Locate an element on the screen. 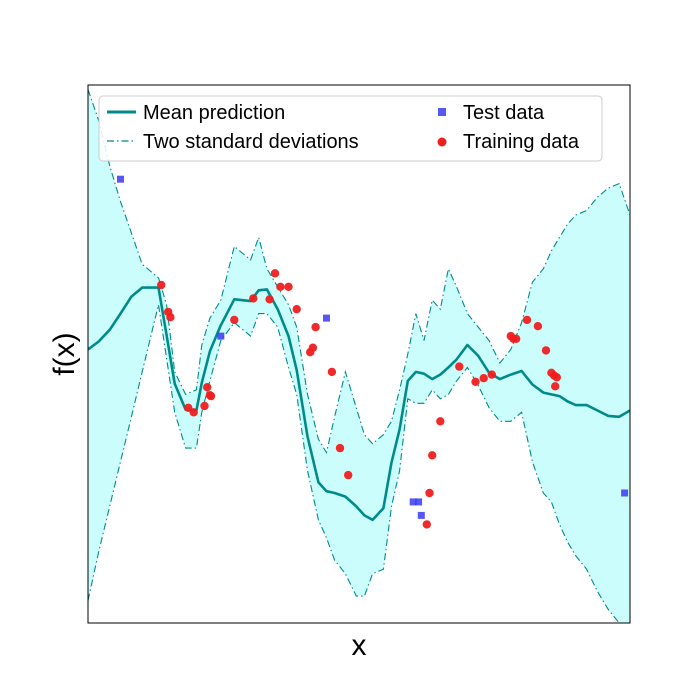  legend-box is located at coordinates (350, 128).